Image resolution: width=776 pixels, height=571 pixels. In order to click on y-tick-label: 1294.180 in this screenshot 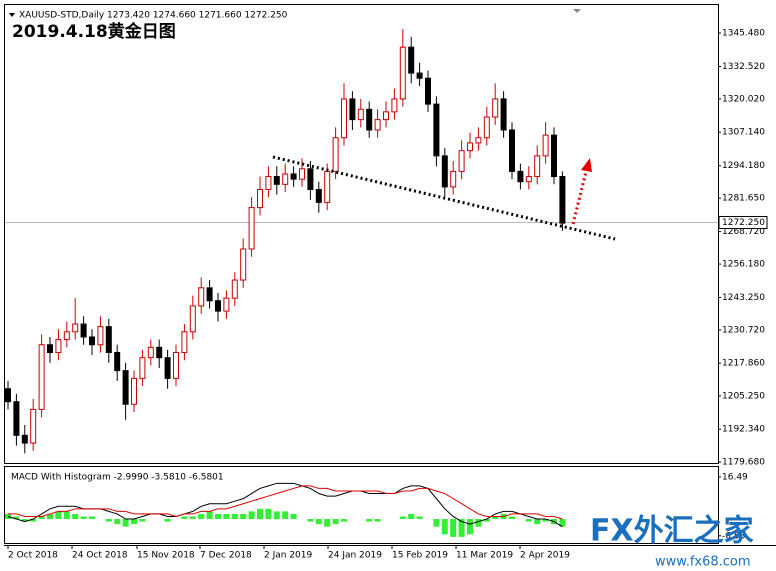, I will do `click(743, 166)`.